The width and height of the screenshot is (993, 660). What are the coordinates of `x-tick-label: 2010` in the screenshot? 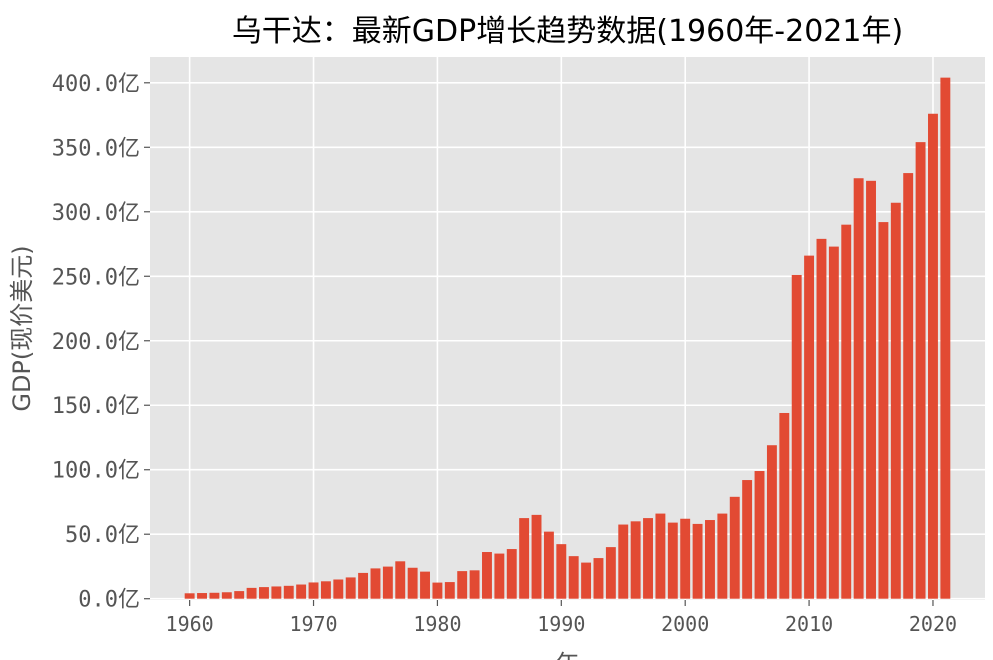 It's located at (809, 624).